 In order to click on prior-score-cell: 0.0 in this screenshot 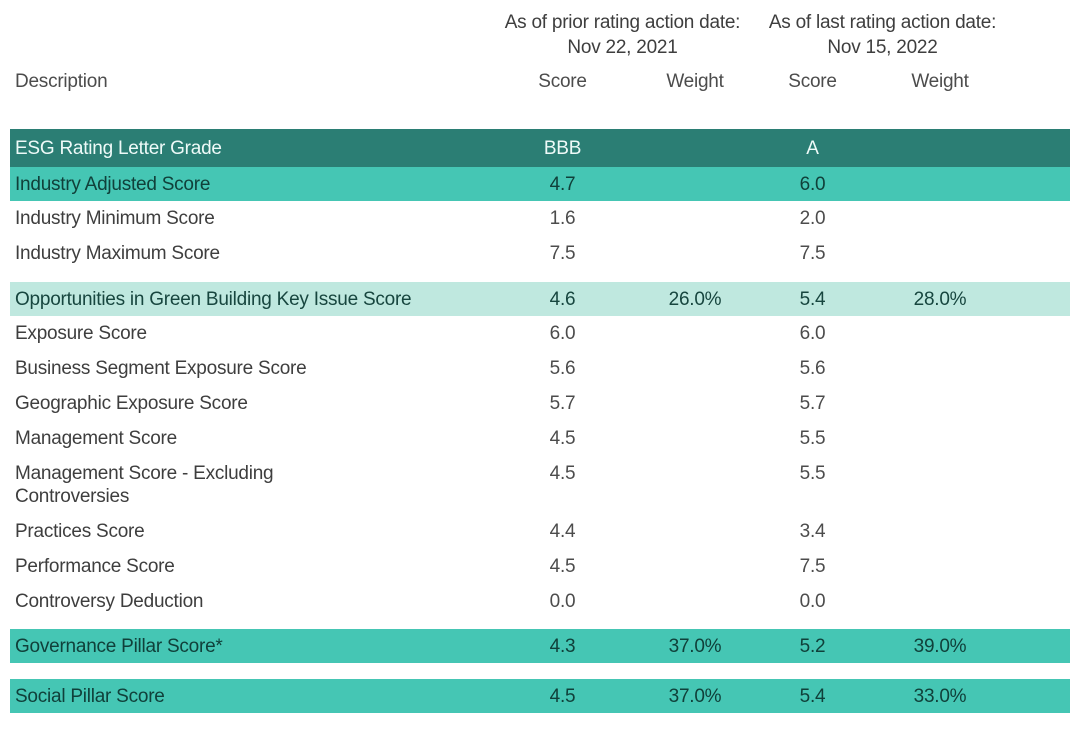, I will do `click(562, 601)`.